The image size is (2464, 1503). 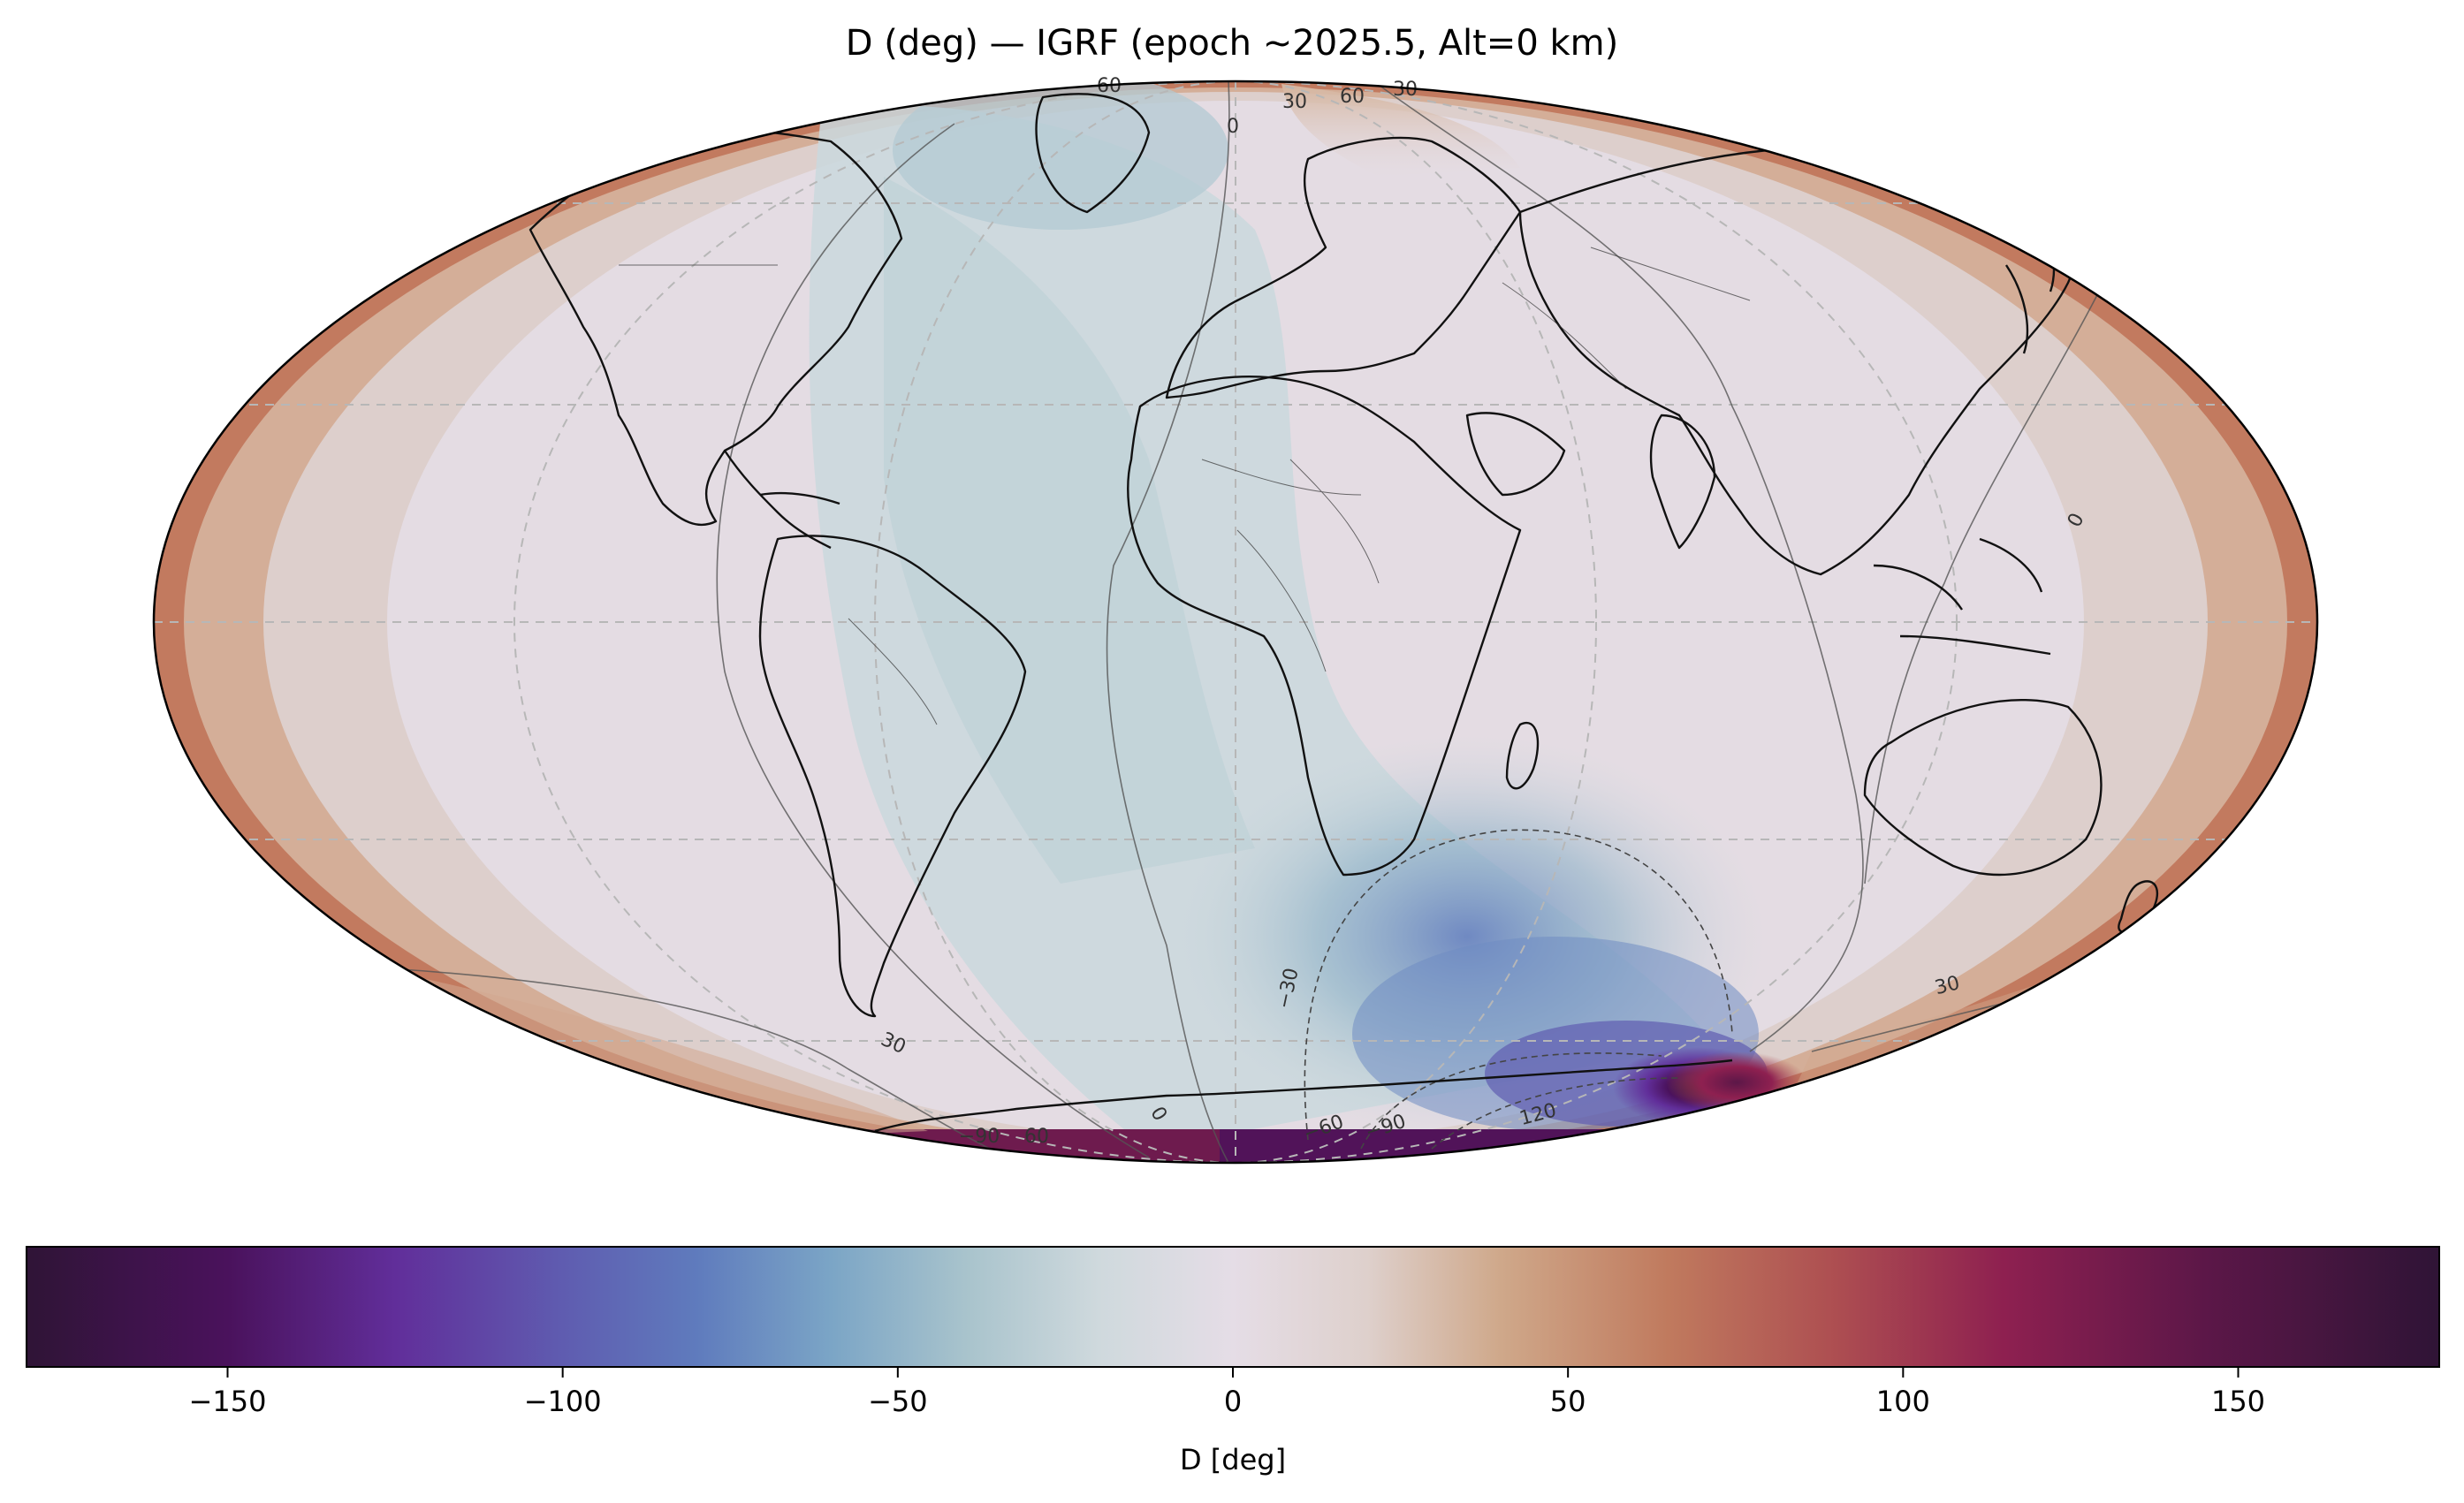 I want to click on contour-label: 0, so click(x=1233, y=127).